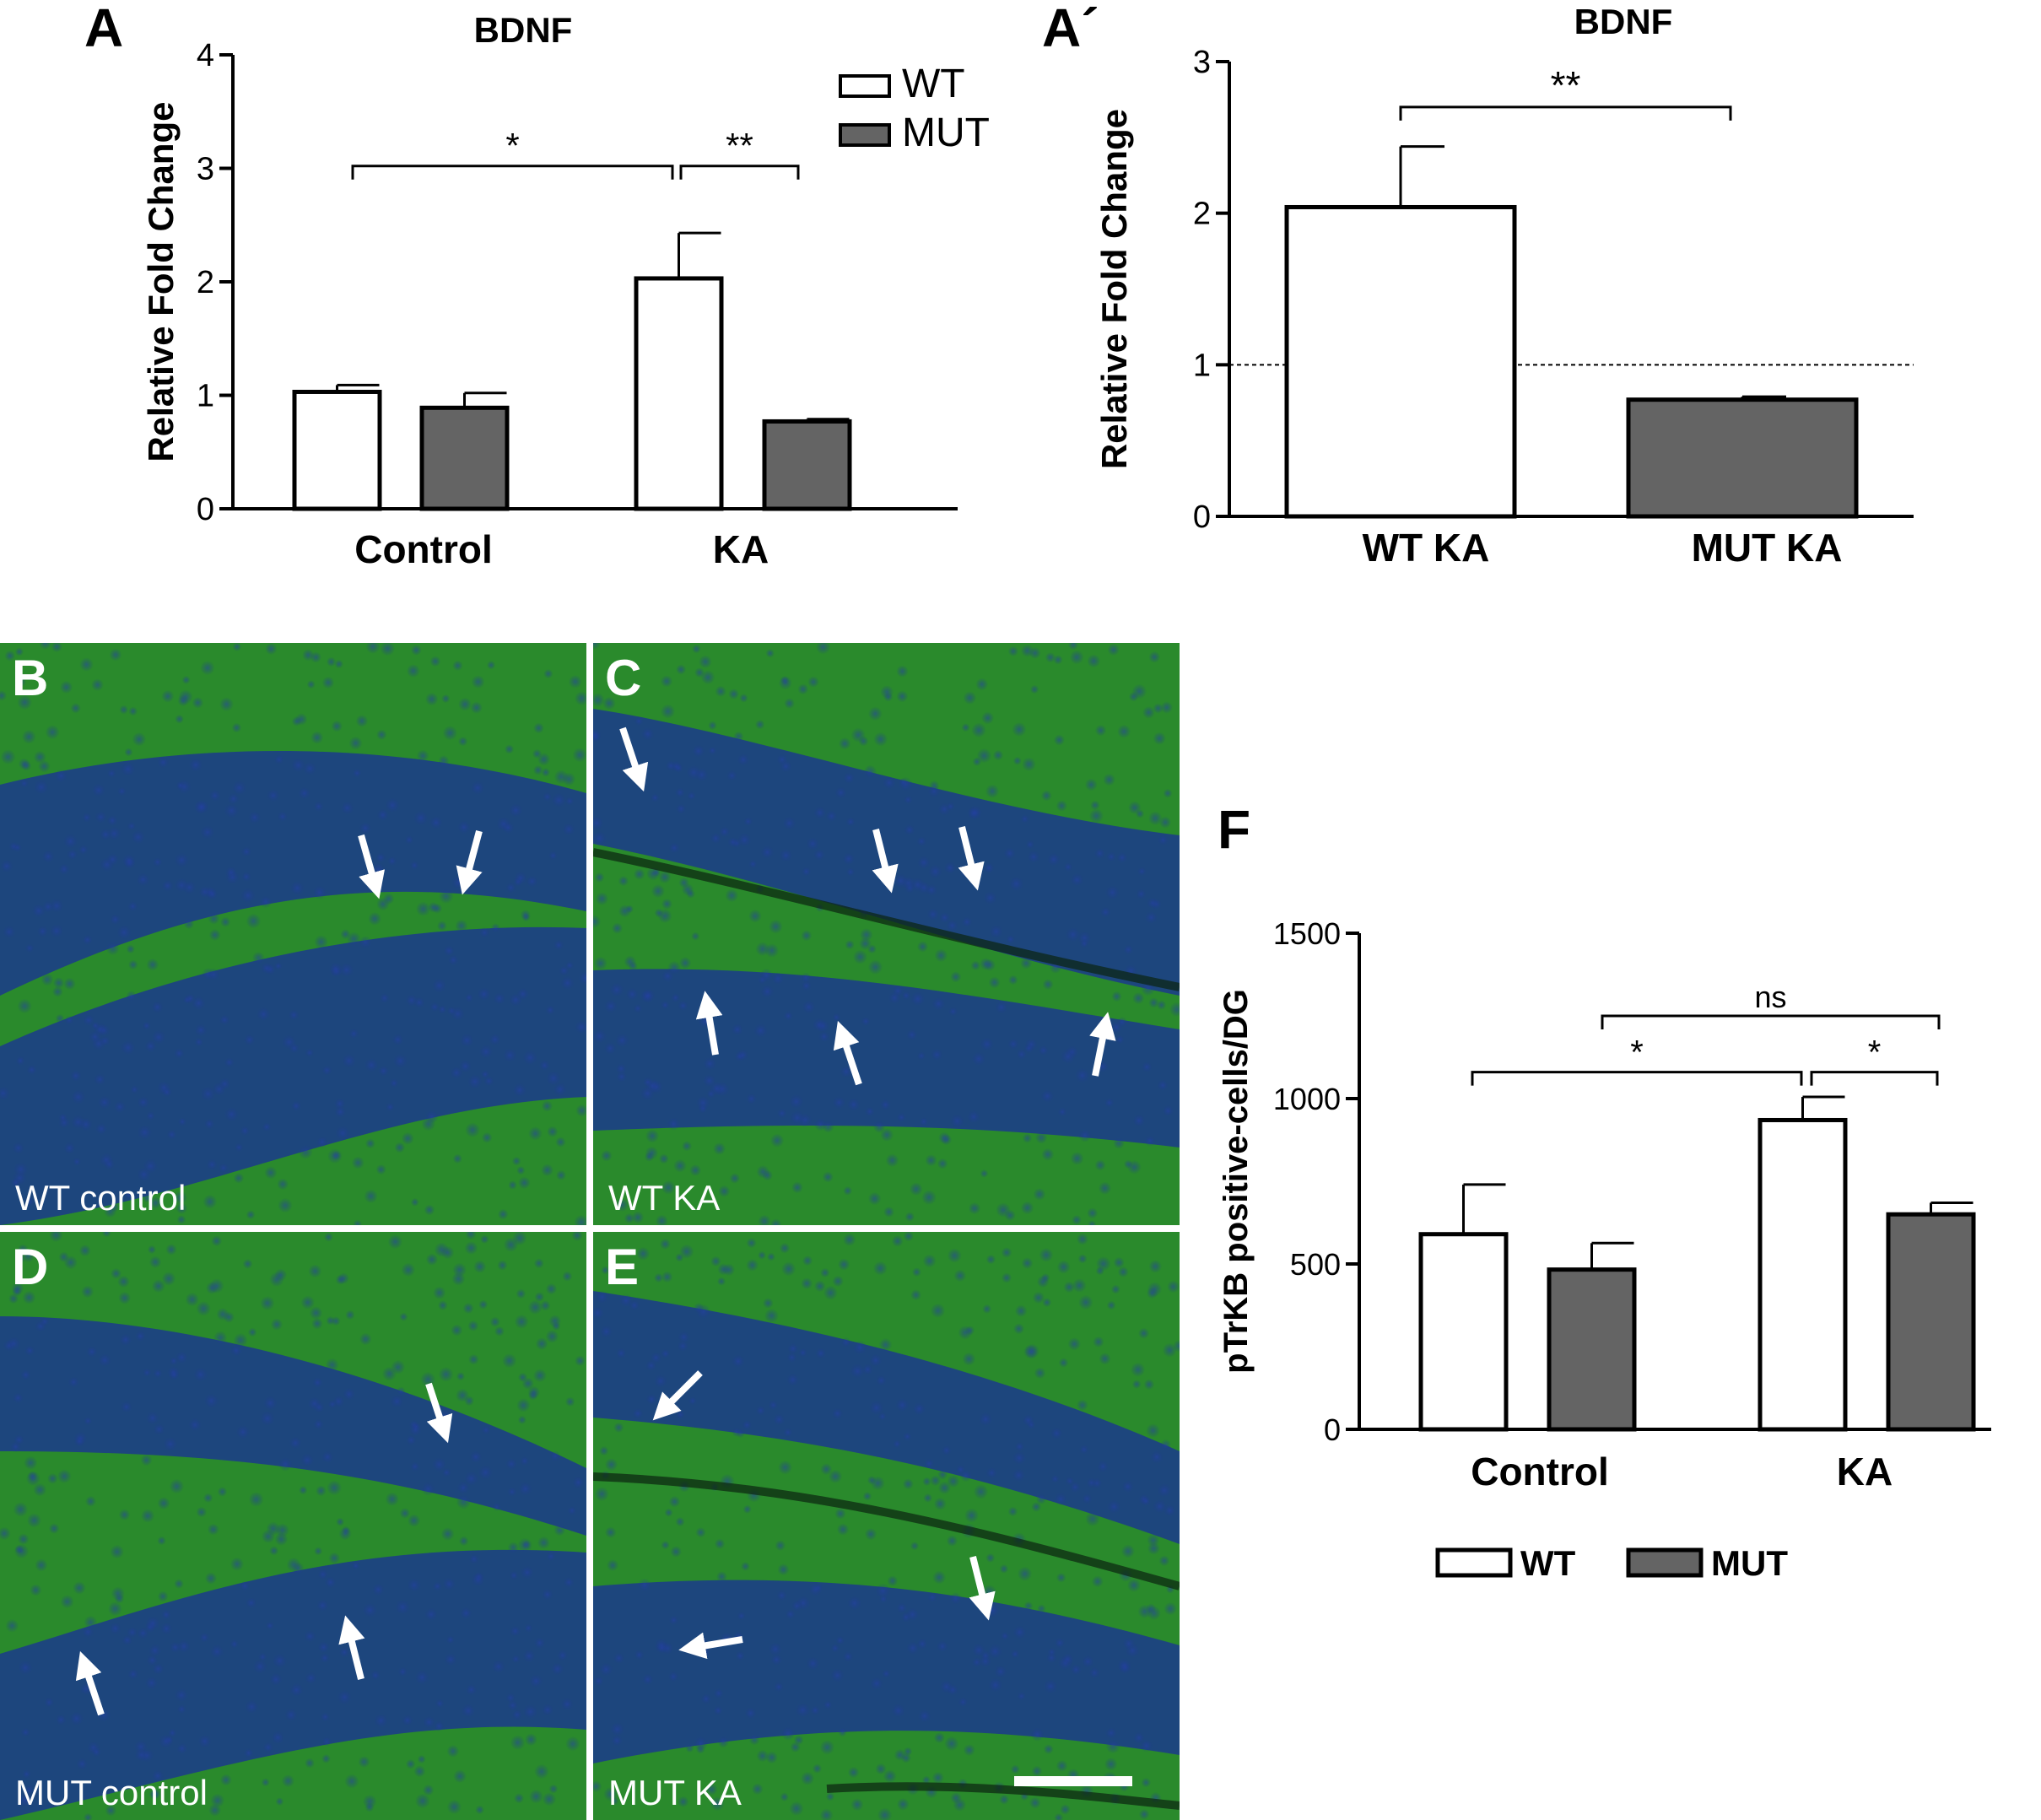 The height and width of the screenshot is (1820, 2041). Describe the element at coordinates (1875, 1053) in the screenshot. I see `significance-label: *` at that location.